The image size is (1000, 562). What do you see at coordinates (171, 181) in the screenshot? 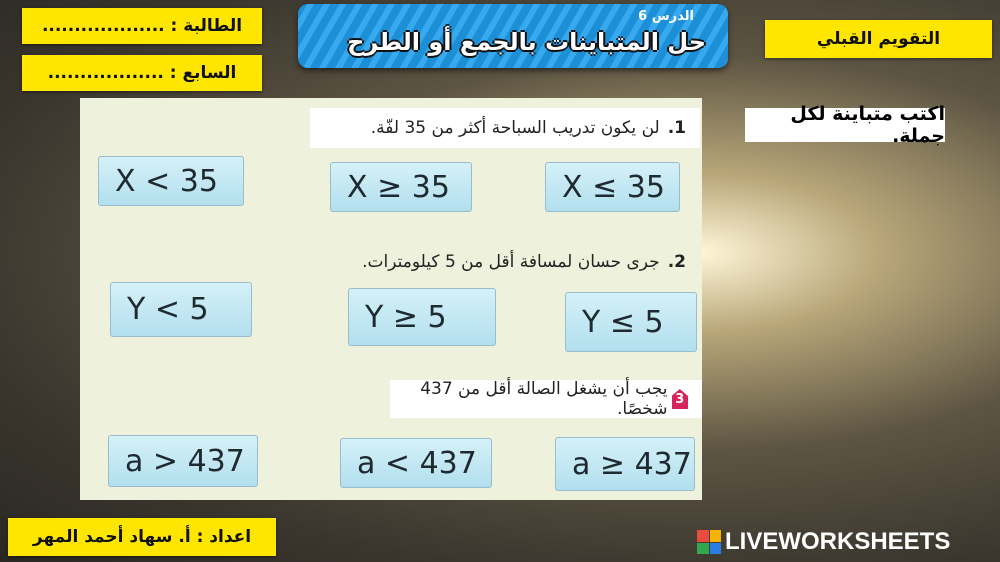
I see `answer-option: X < 35` at bounding box center [171, 181].